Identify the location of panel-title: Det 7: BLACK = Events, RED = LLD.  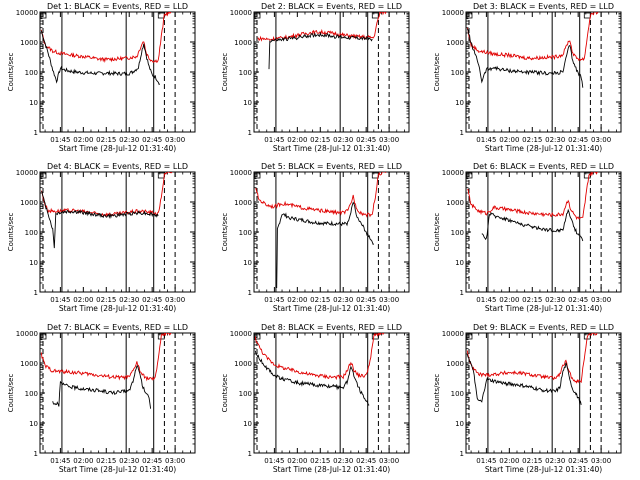
(117, 327).